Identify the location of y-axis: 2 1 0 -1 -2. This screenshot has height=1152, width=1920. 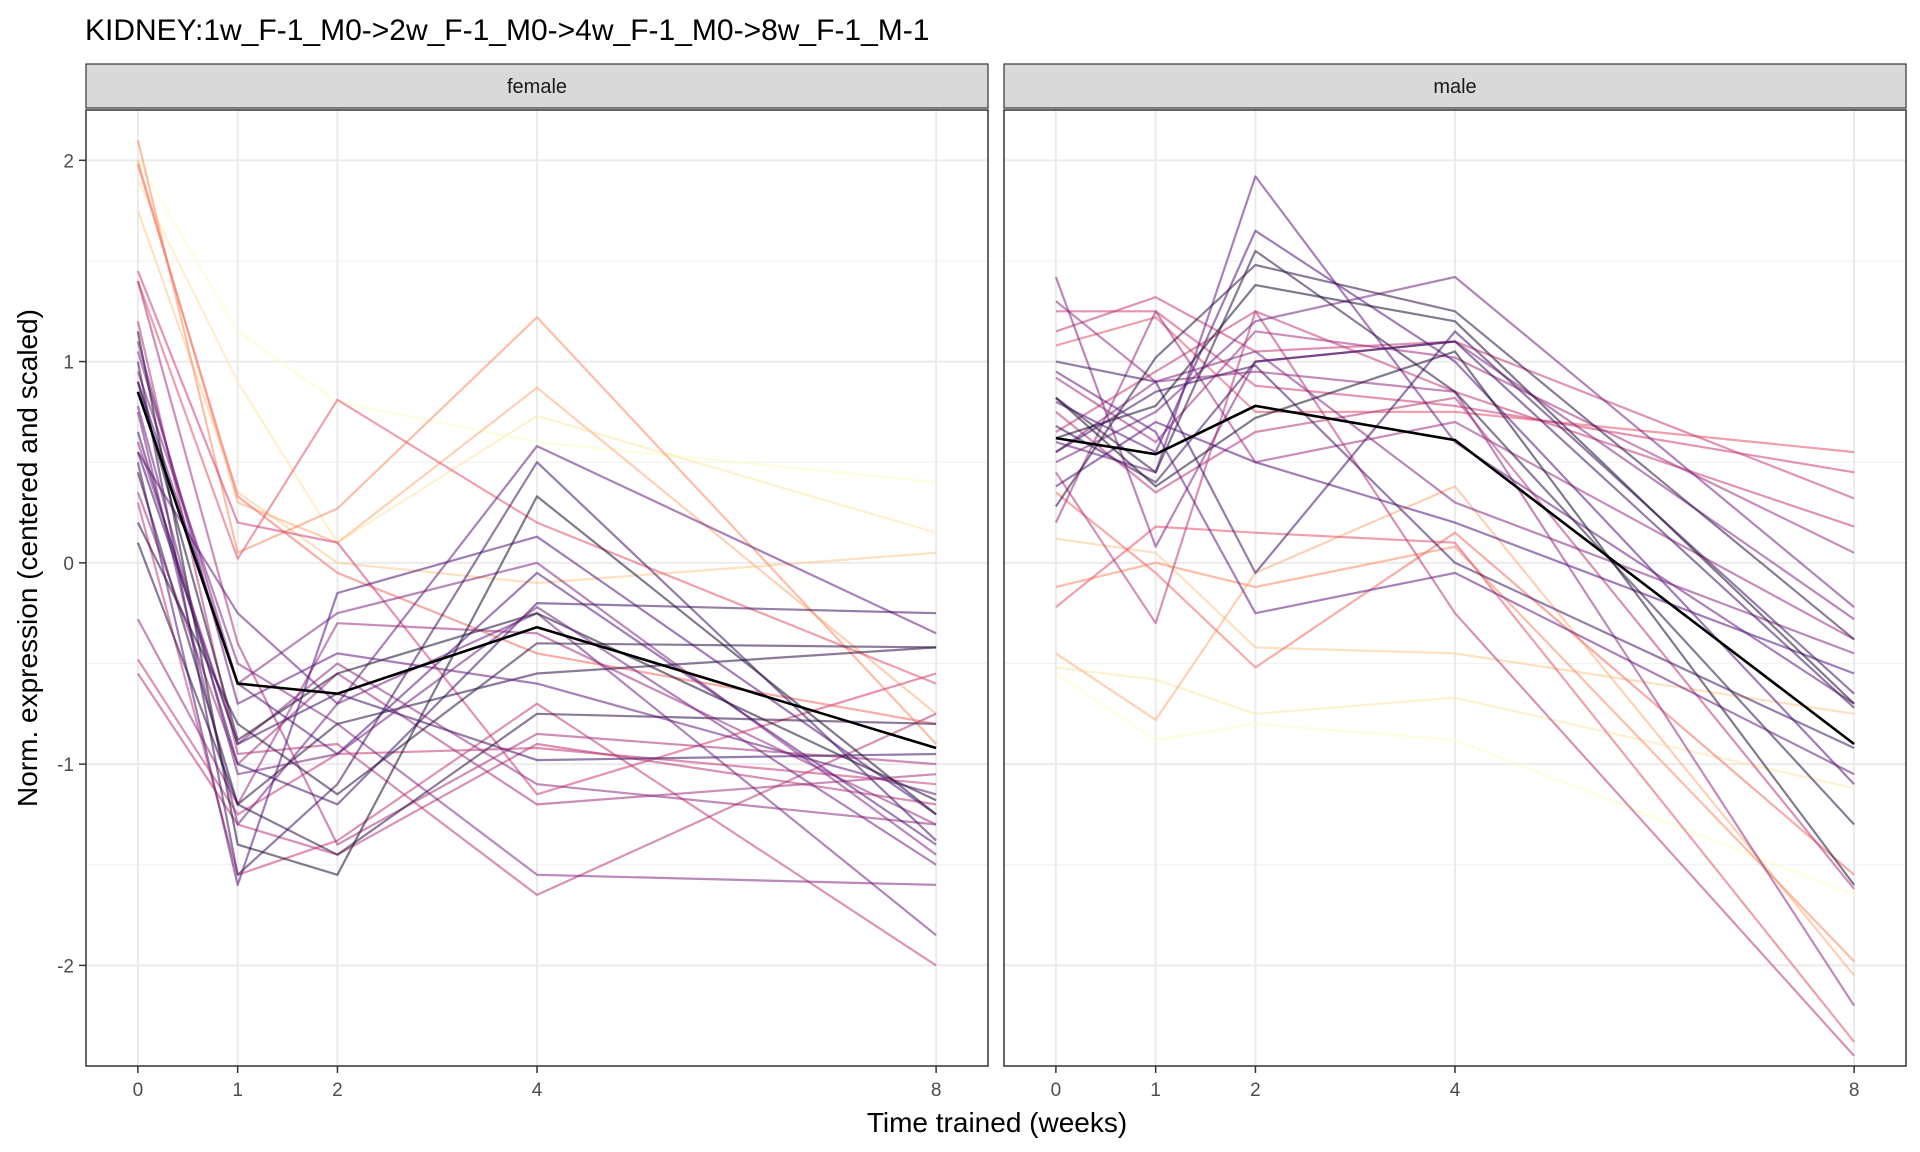
(71, 564).